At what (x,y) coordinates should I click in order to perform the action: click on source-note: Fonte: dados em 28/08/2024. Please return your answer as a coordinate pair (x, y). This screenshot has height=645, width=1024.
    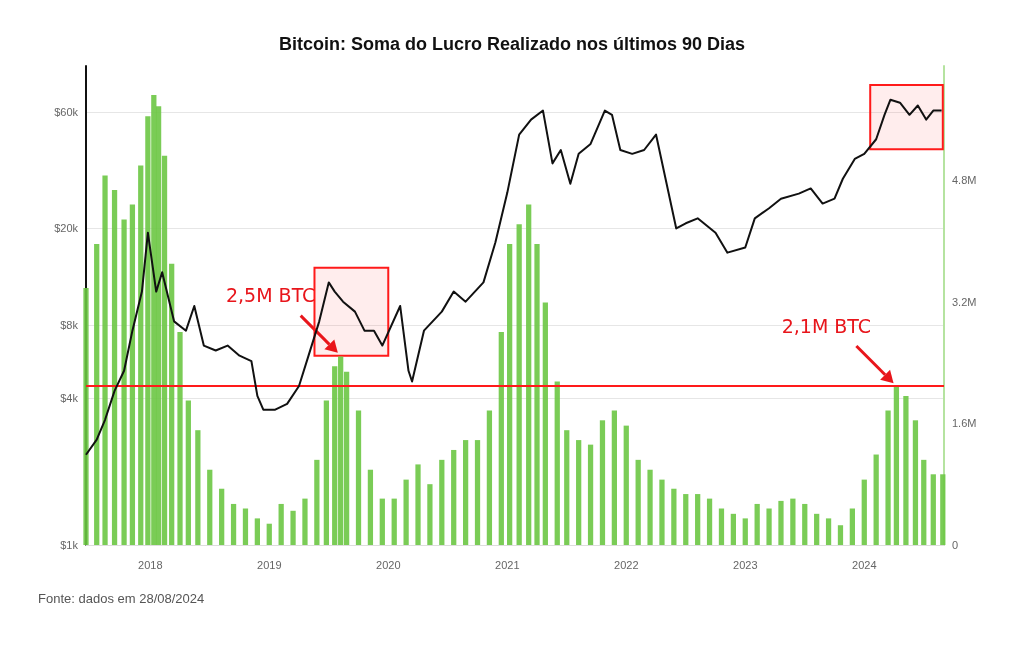
    Looking at the image, I should click on (121, 598).